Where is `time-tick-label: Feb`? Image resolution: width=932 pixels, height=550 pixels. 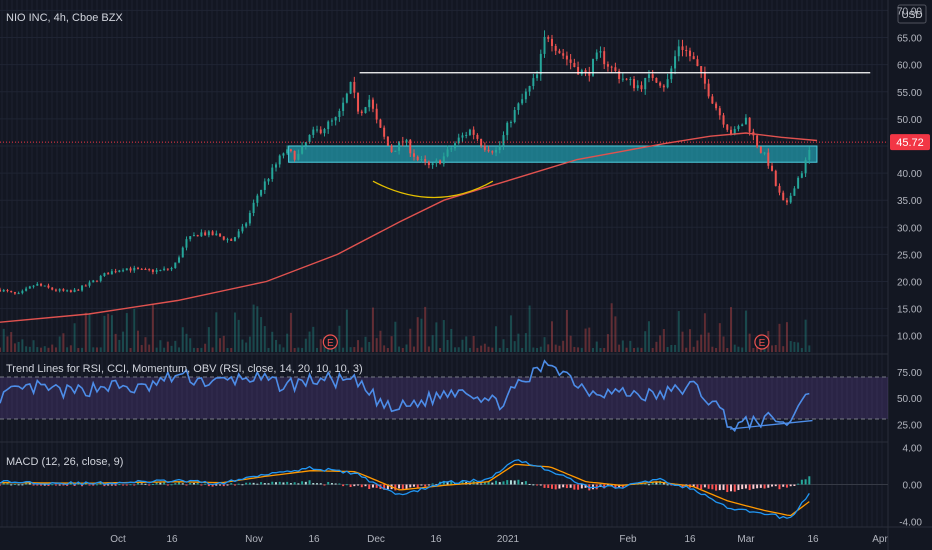 time-tick-label: Feb is located at coordinates (628, 539).